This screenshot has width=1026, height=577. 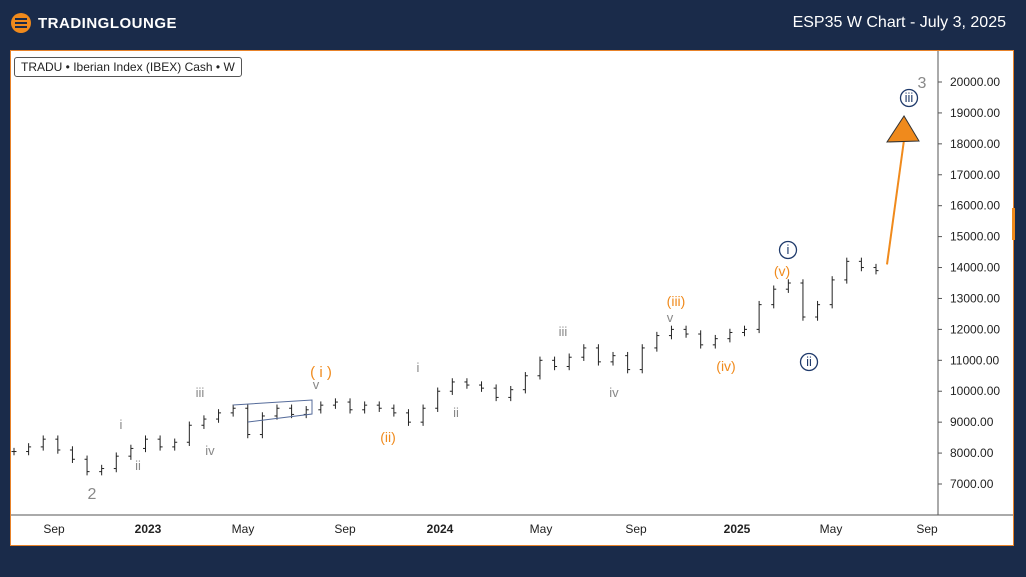 What do you see at coordinates (92, 494) in the screenshot?
I see `wave-label: 2` at bounding box center [92, 494].